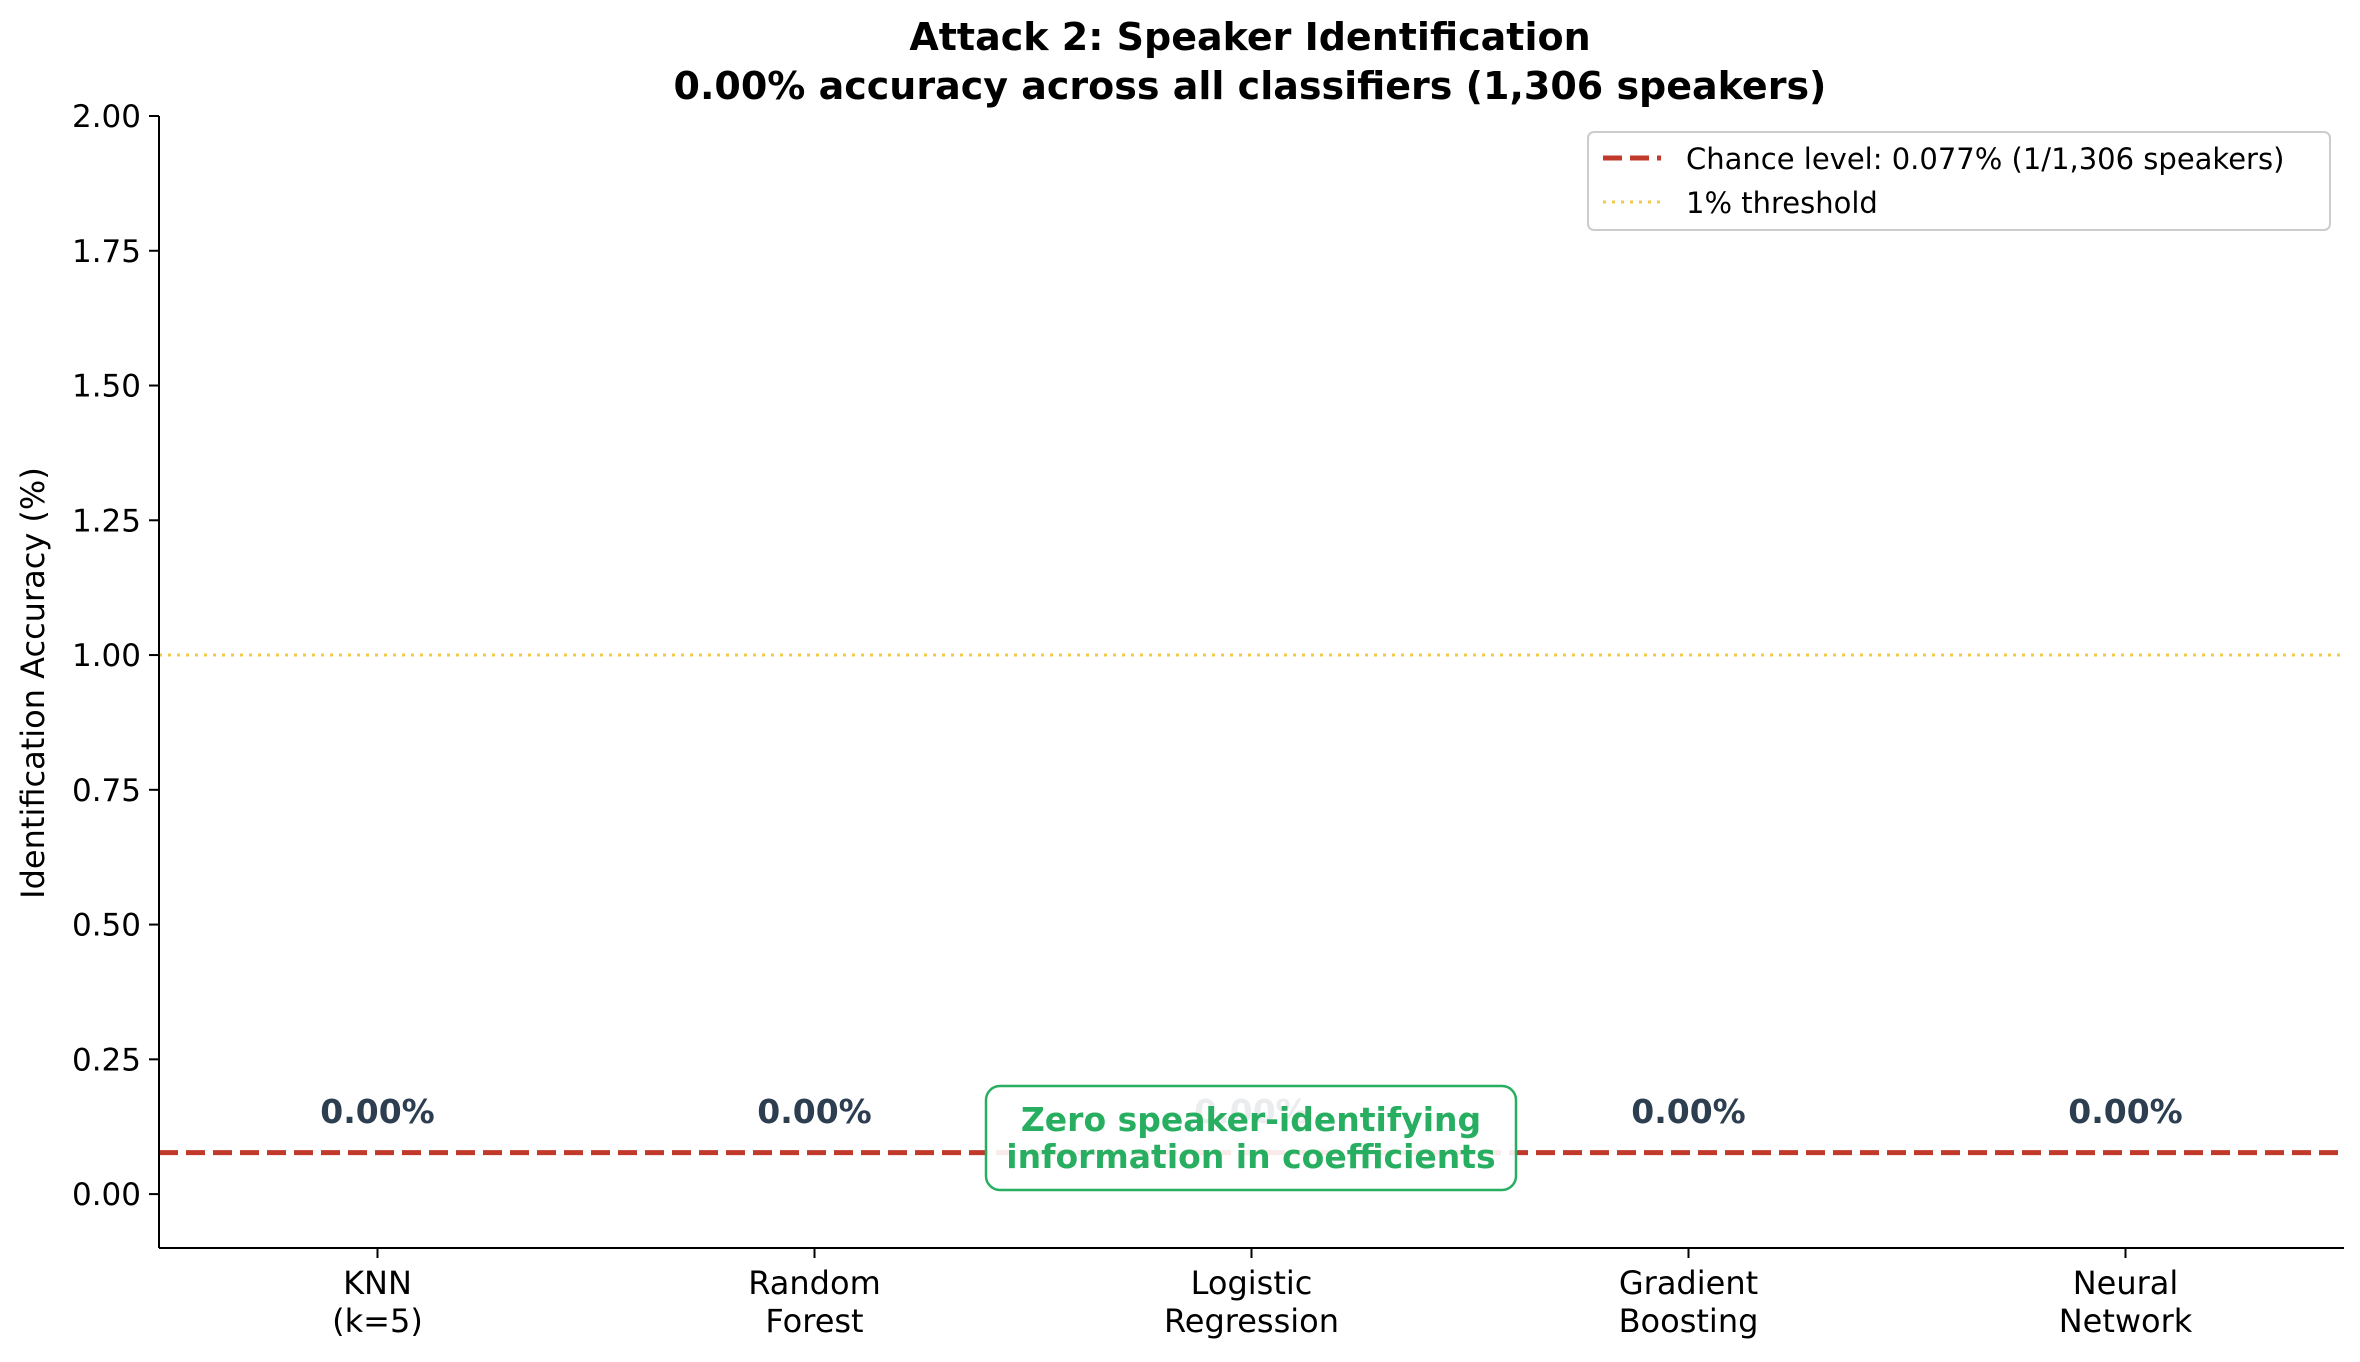  I want to click on y-tick-label: 0.75, so click(106, 791).